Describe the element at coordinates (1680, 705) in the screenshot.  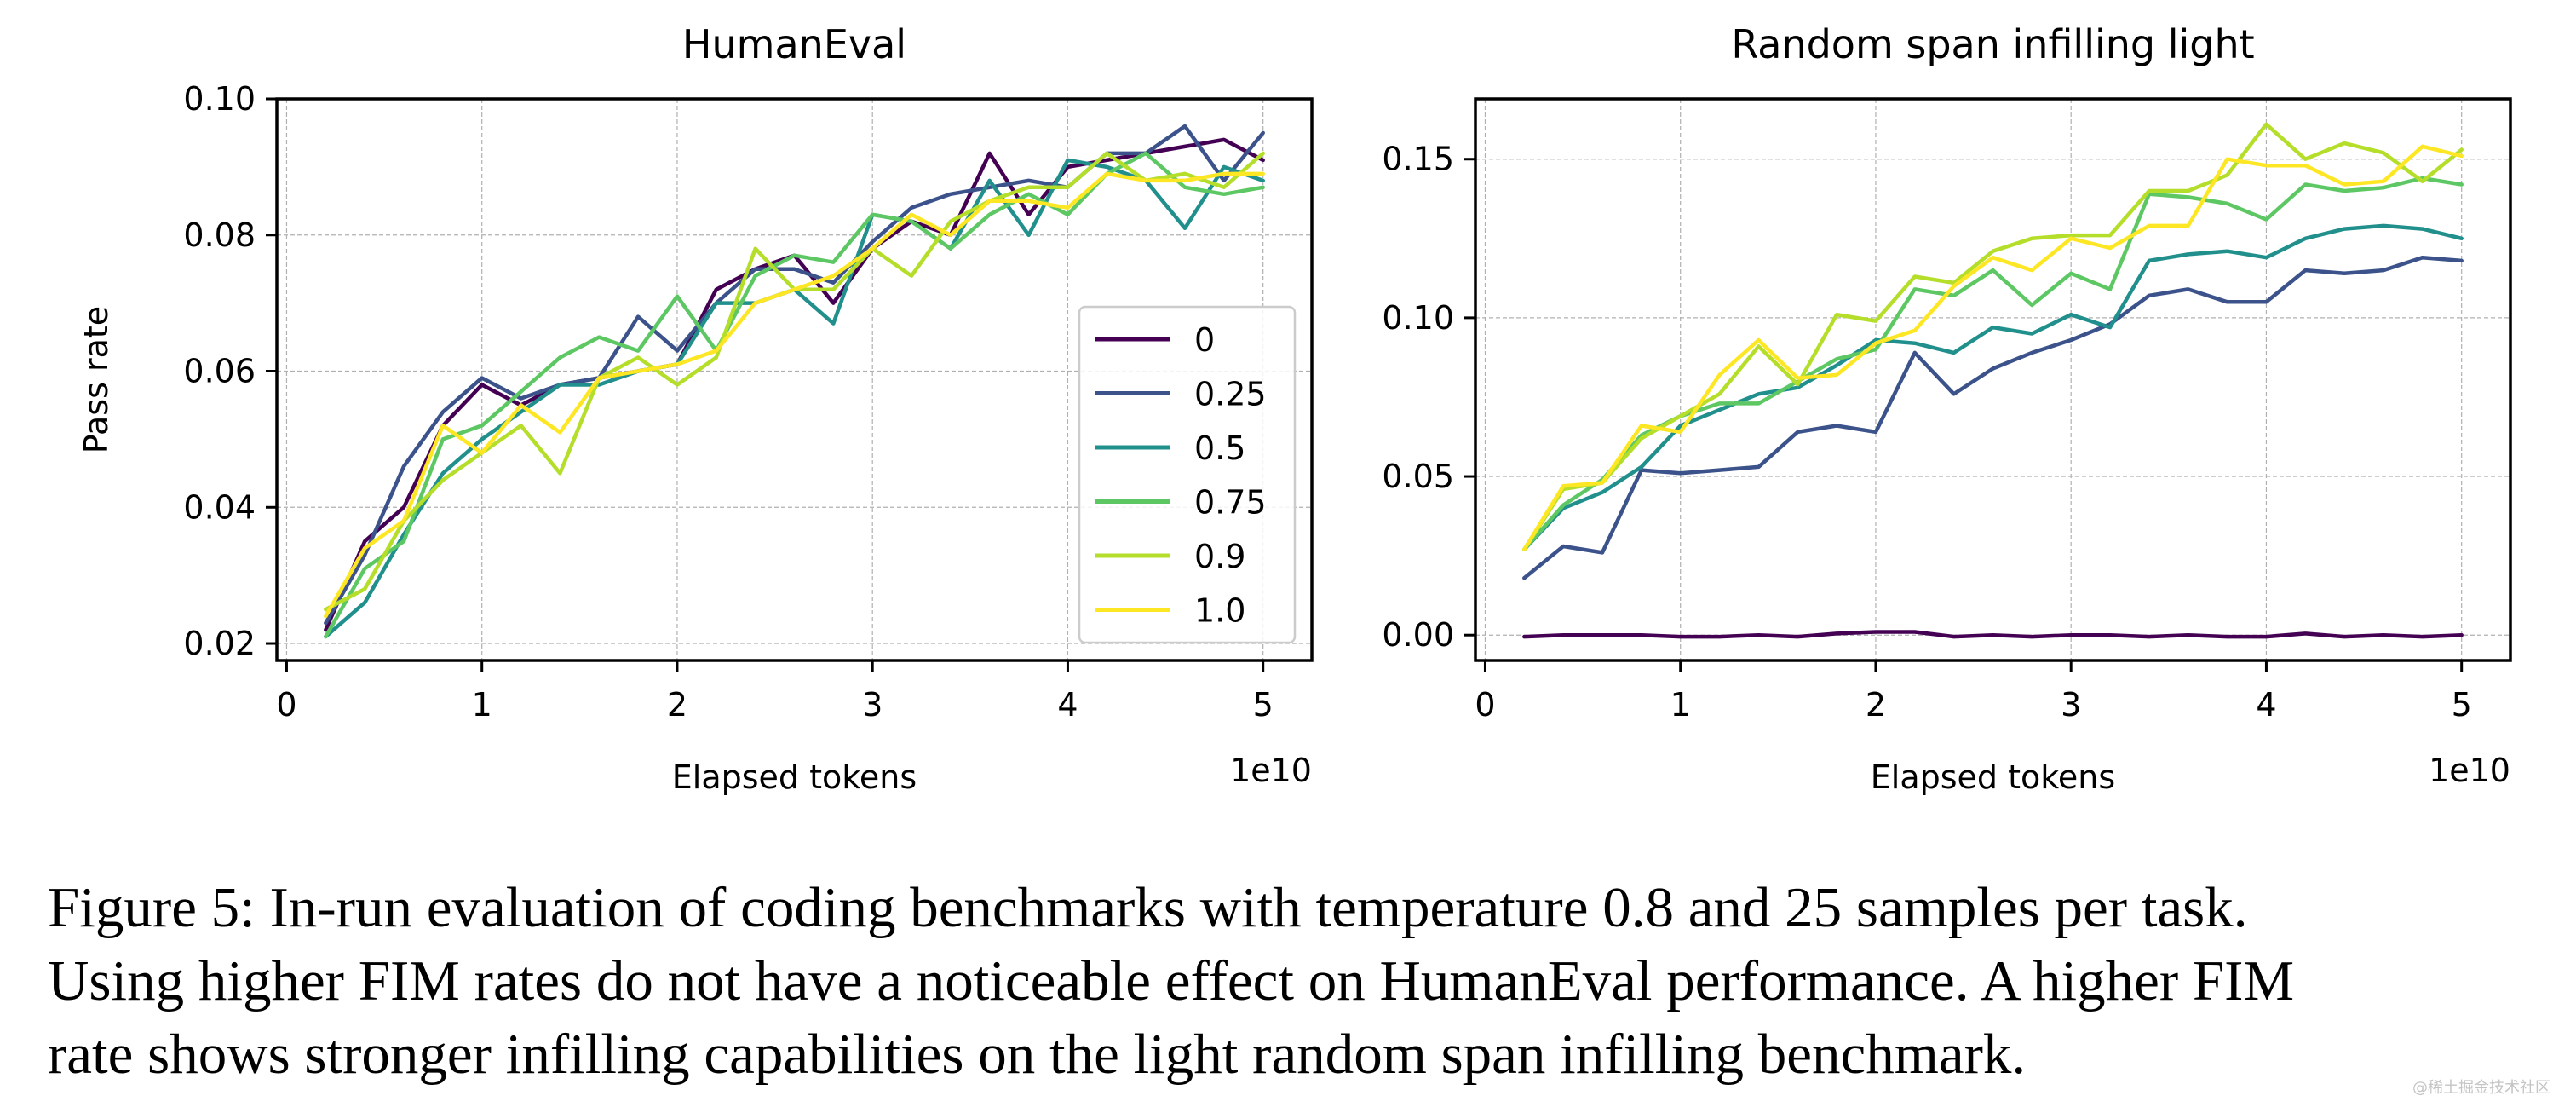
I see `panel2-xtick-label-1: 1` at that location.